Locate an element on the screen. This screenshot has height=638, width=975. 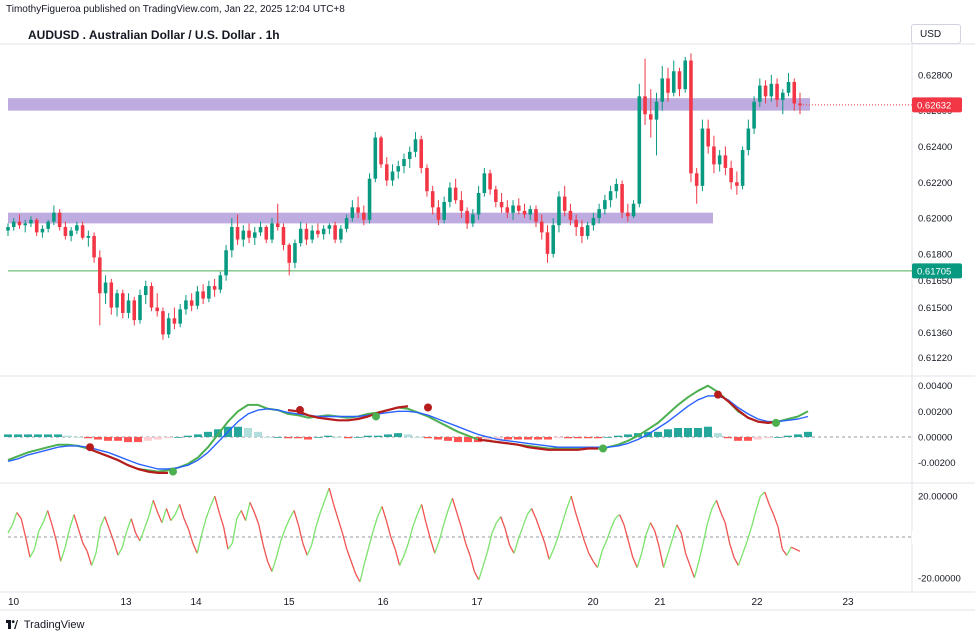
time-tick-label: 15 is located at coordinates (289, 602).